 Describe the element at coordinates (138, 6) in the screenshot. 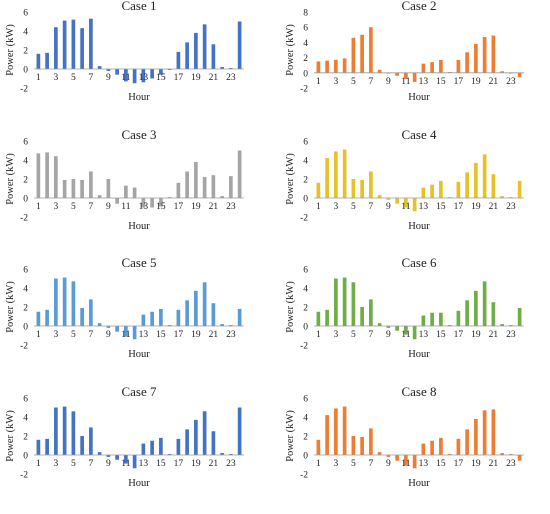

I see `chart-title: Case 1` at that location.